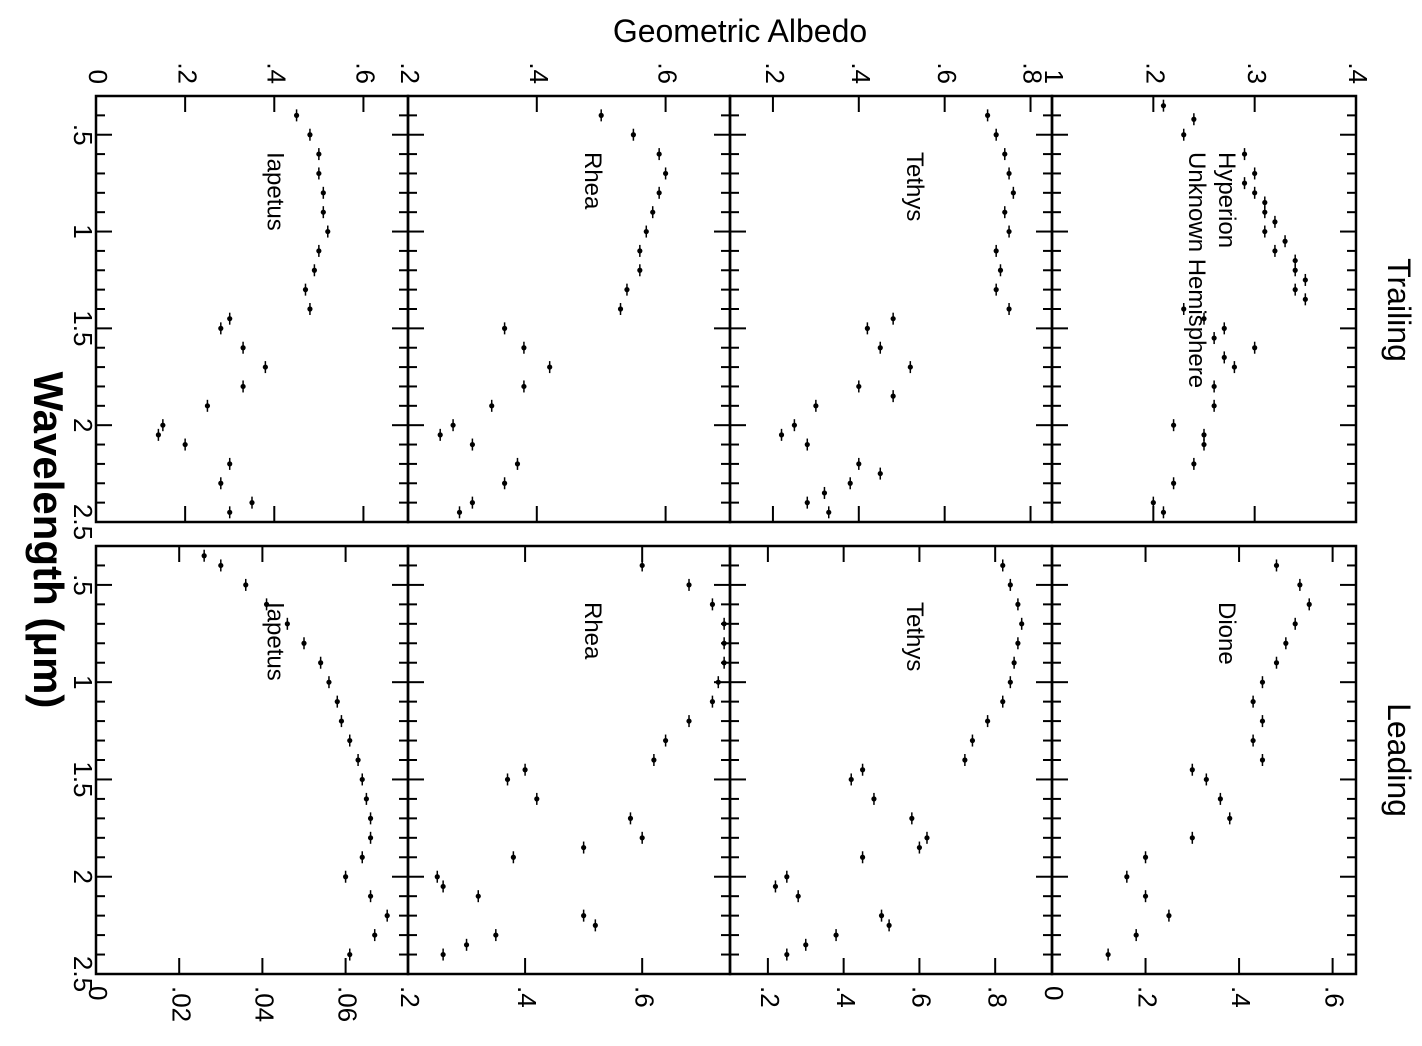 The image size is (1422, 1046). Describe the element at coordinates (997, 997) in the screenshot. I see `y-tick-label: .8` at that location.